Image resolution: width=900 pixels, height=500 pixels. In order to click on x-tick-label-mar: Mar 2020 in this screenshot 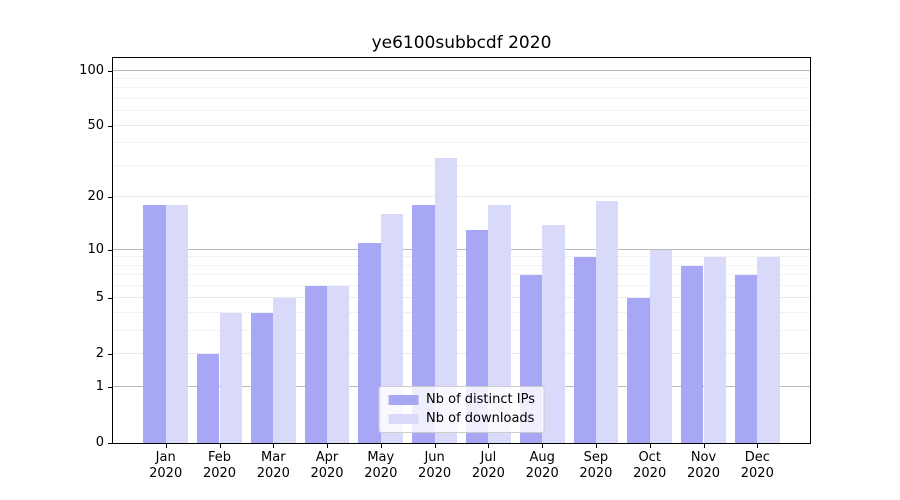, I will do `click(273, 465)`.